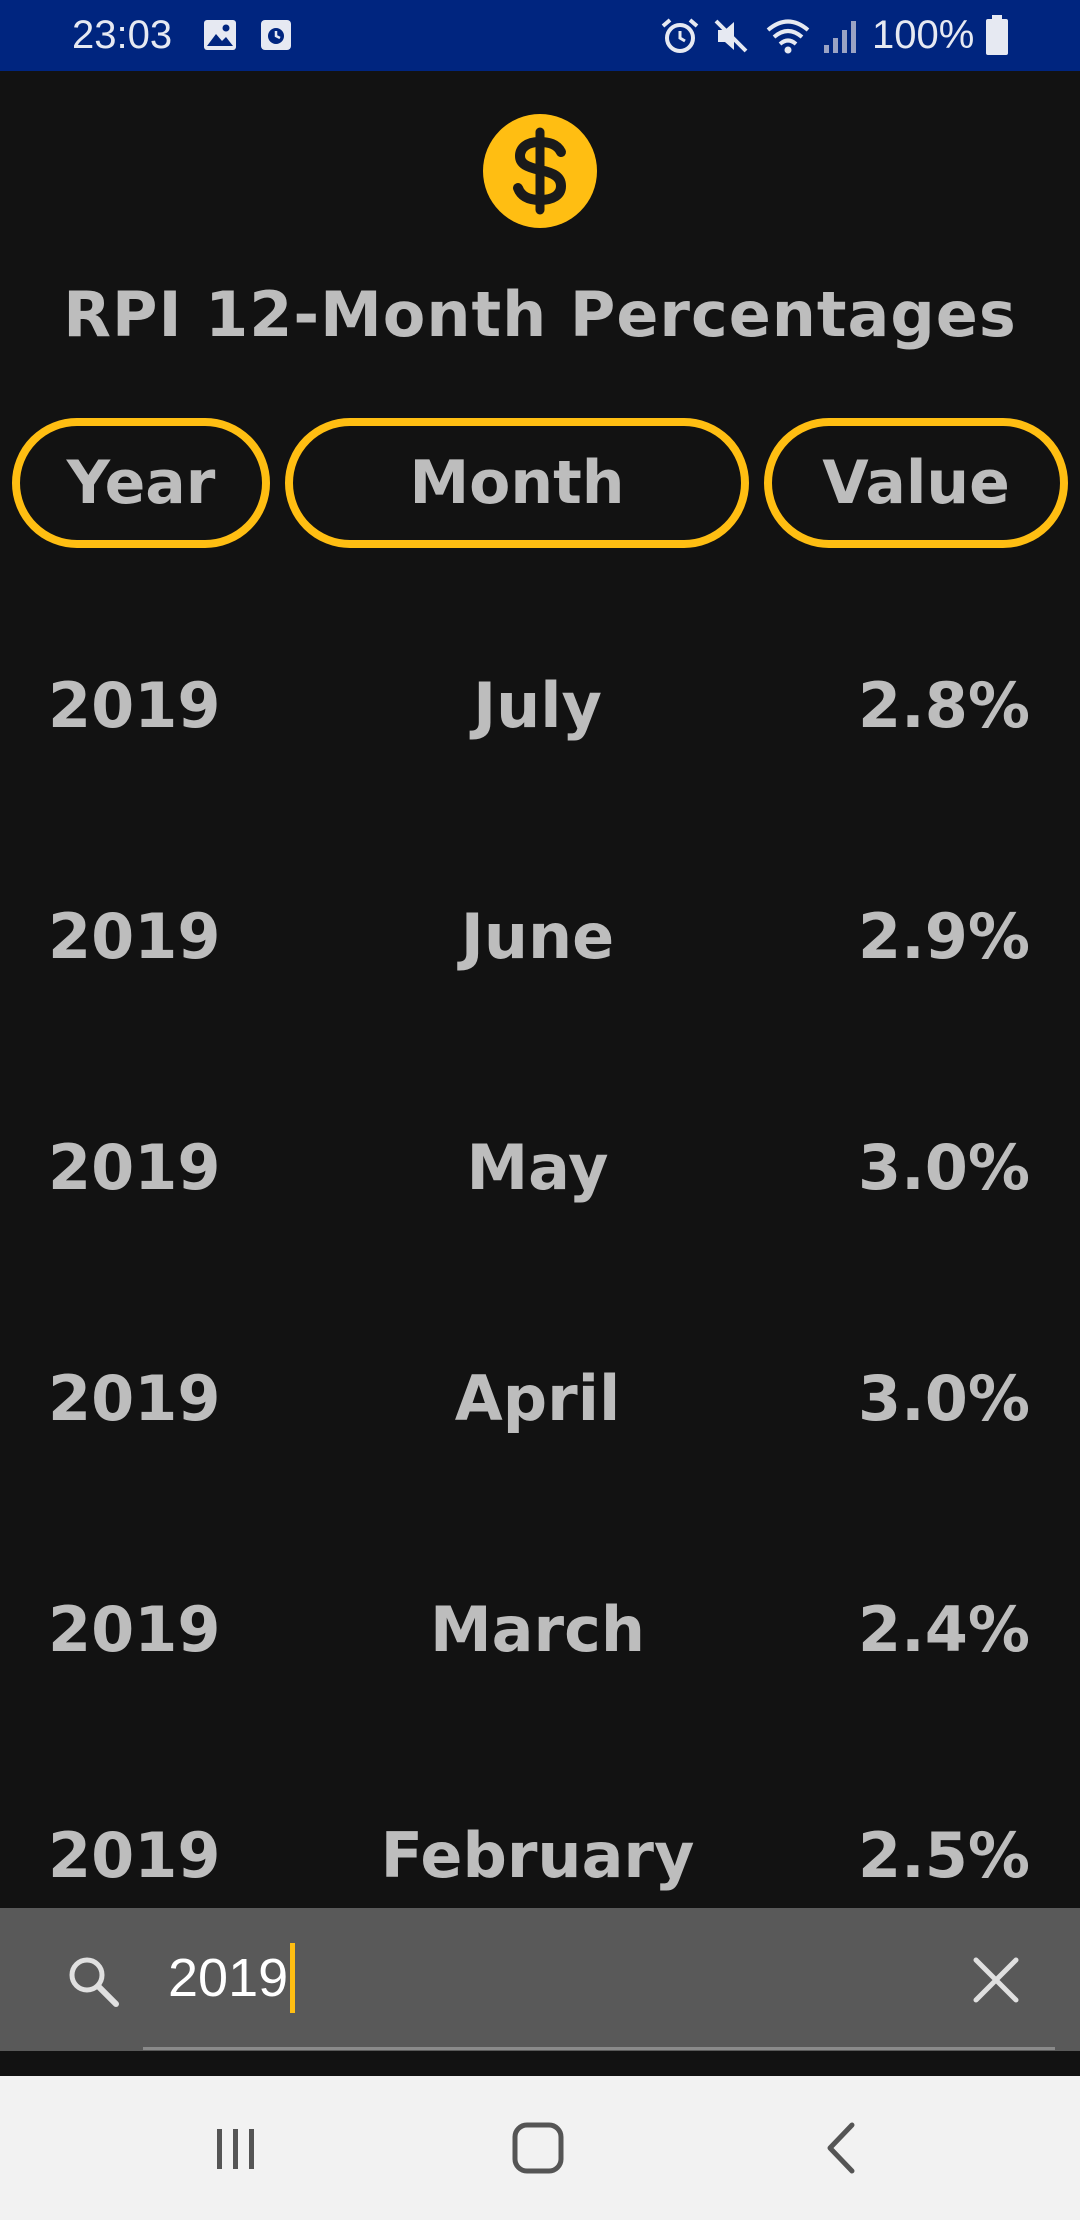  I want to click on search-bar: 2019, so click(540, 1979).